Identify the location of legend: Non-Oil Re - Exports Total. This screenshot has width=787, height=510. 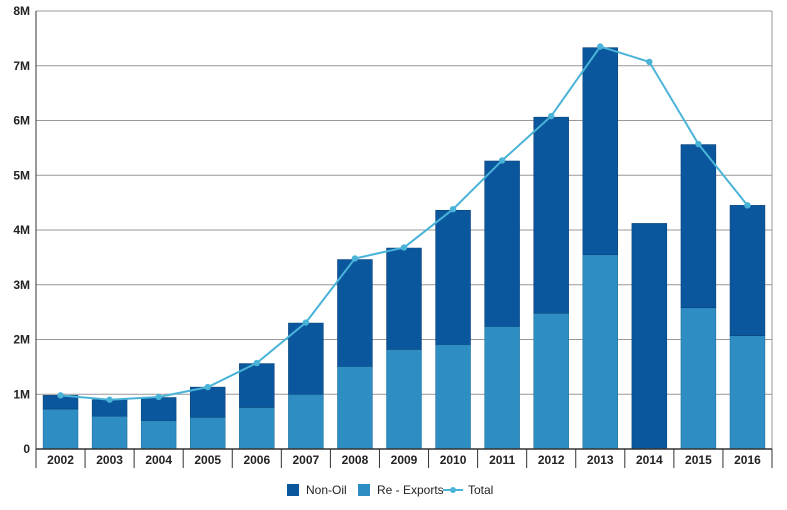
(390, 490).